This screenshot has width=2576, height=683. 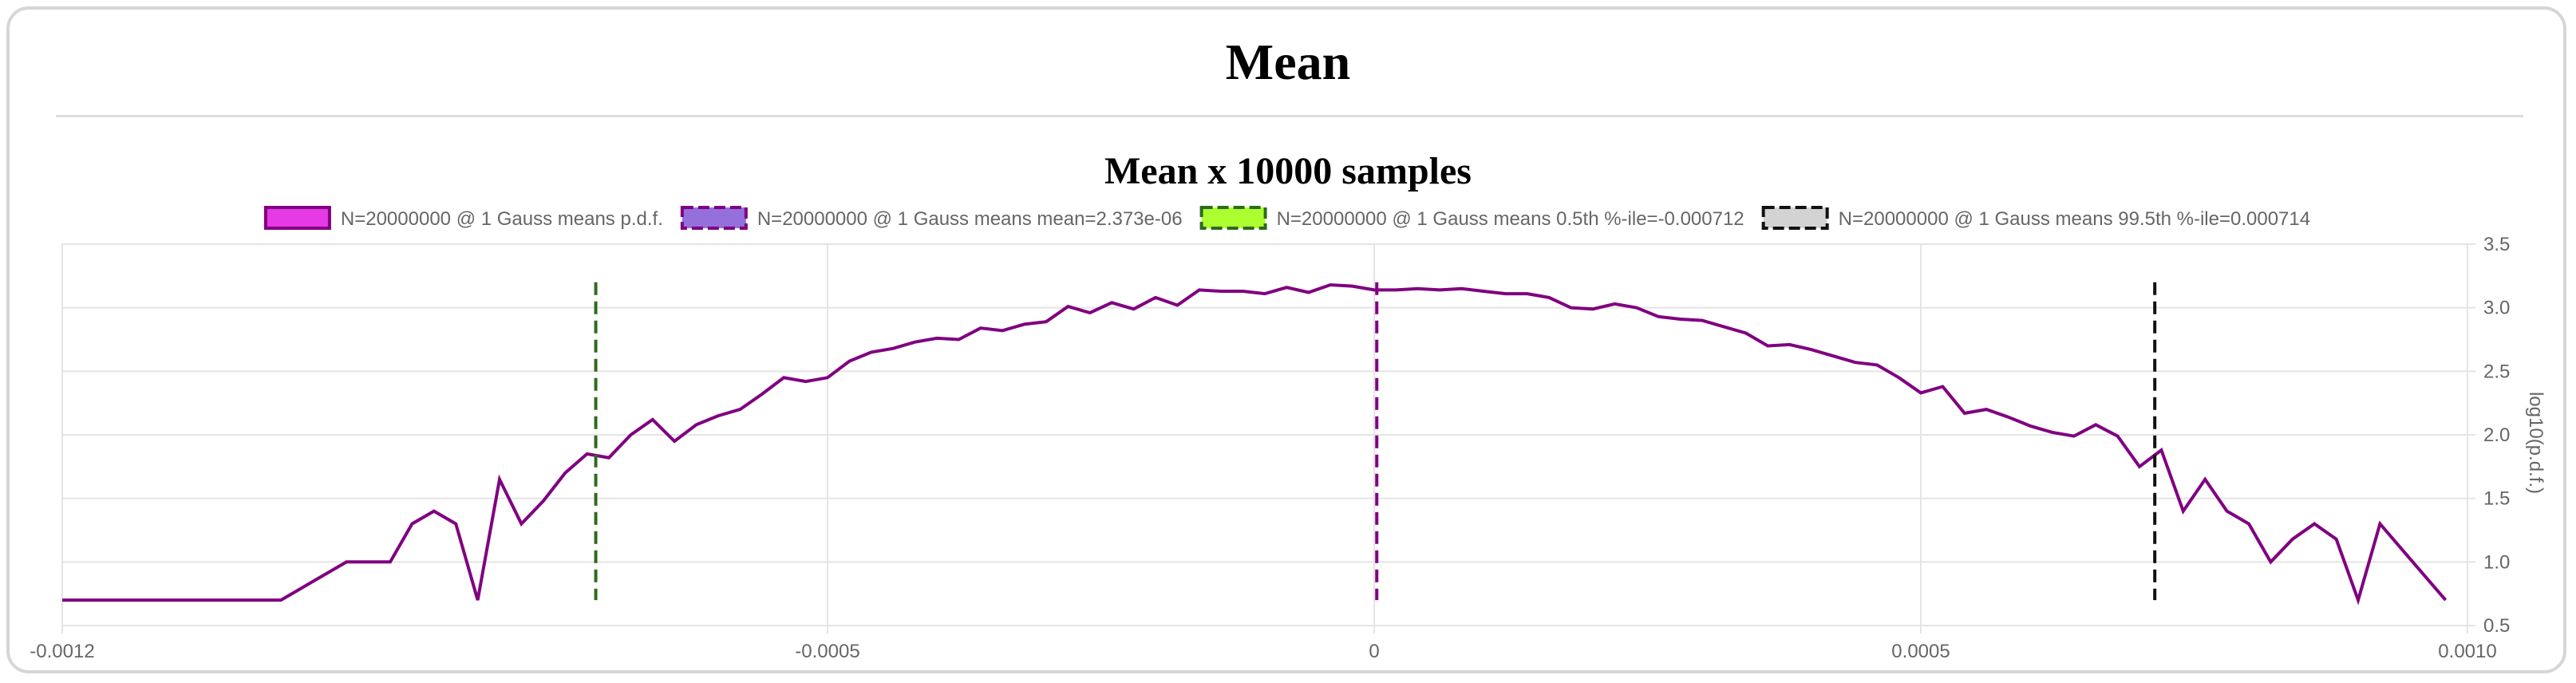 I want to click on x-tick-label: -0.0012, so click(x=62, y=651).